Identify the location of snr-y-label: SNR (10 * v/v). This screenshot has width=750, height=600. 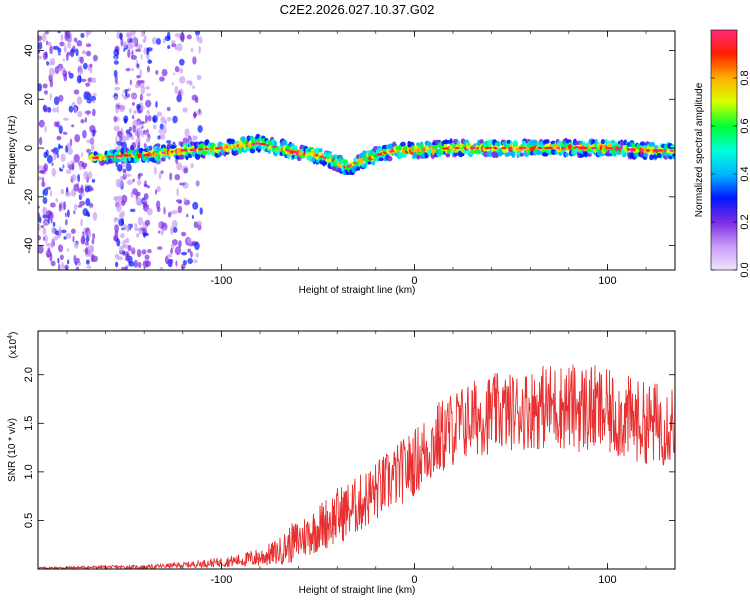
(12, 450).